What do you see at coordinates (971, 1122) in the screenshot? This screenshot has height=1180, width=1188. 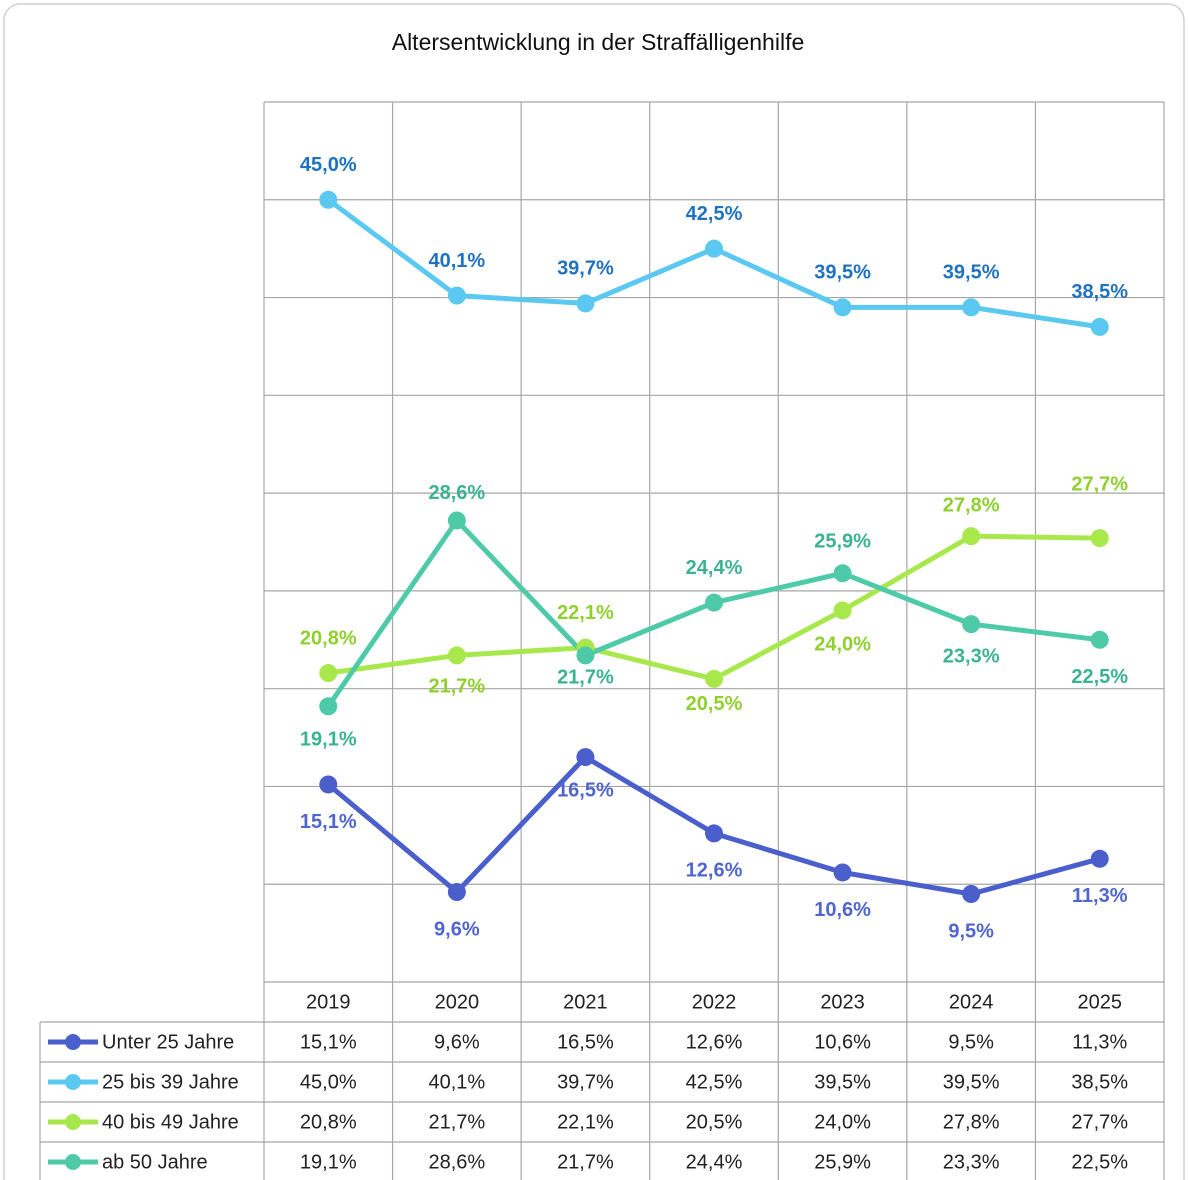 I see `table-cell: 27,8%` at bounding box center [971, 1122].